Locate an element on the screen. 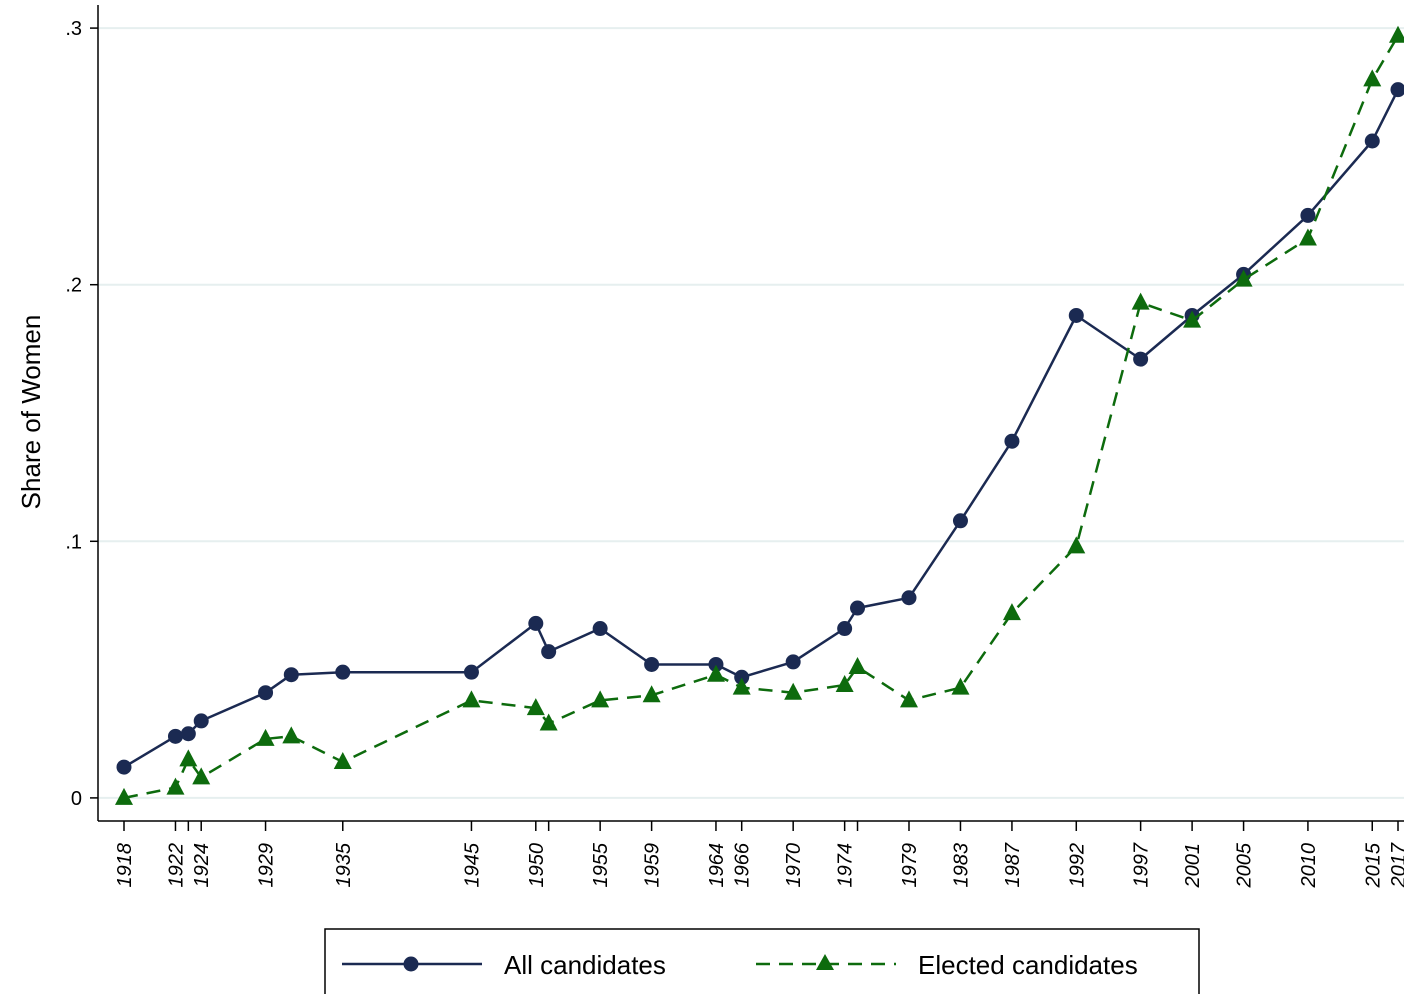  x-tick-label: 1918 is located at coordinates (125, 865).